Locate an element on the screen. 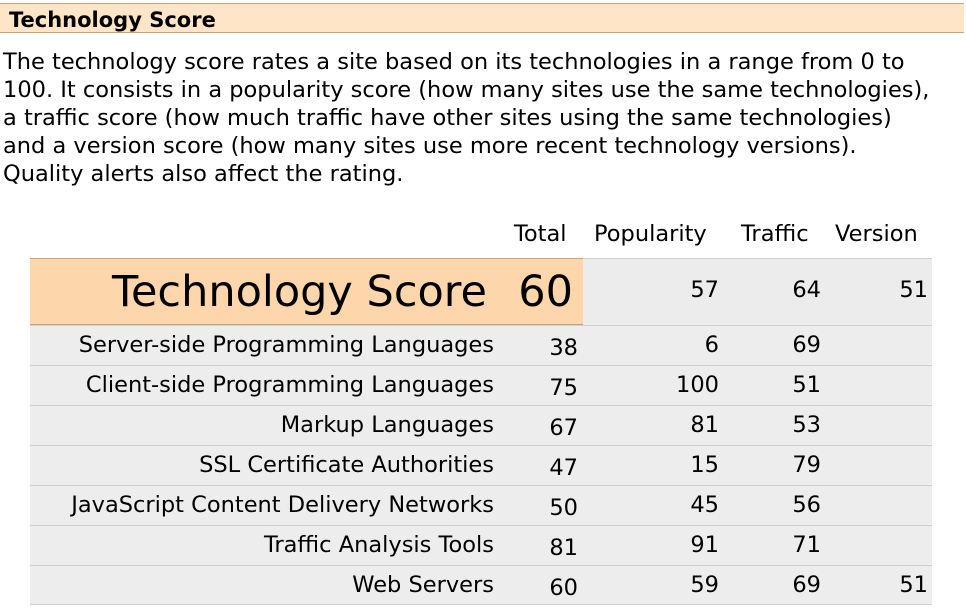  section-title: Technology Score is located at coordinates (112, 20).